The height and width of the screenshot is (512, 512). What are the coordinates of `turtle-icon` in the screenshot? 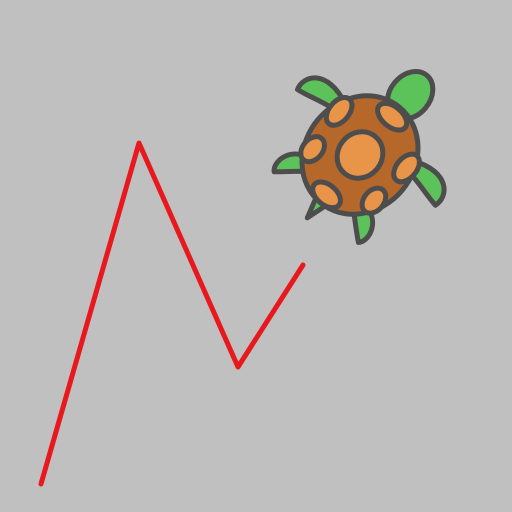 It's located at (359, 157).